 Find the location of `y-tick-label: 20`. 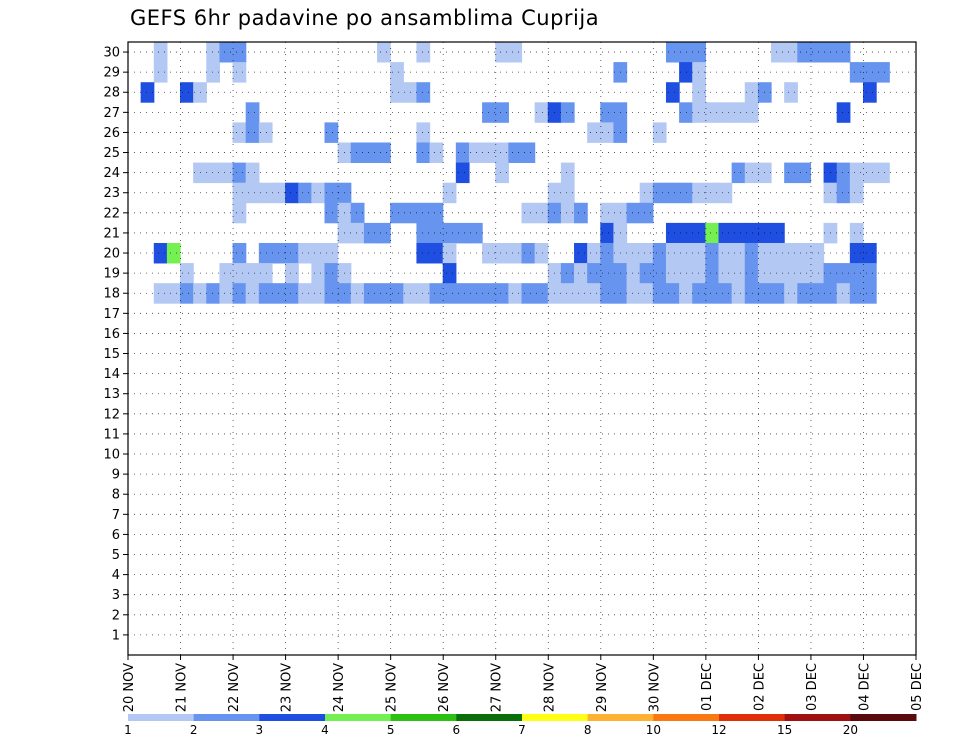

y-tick-label: 20 is located at coordinates (111, 254).